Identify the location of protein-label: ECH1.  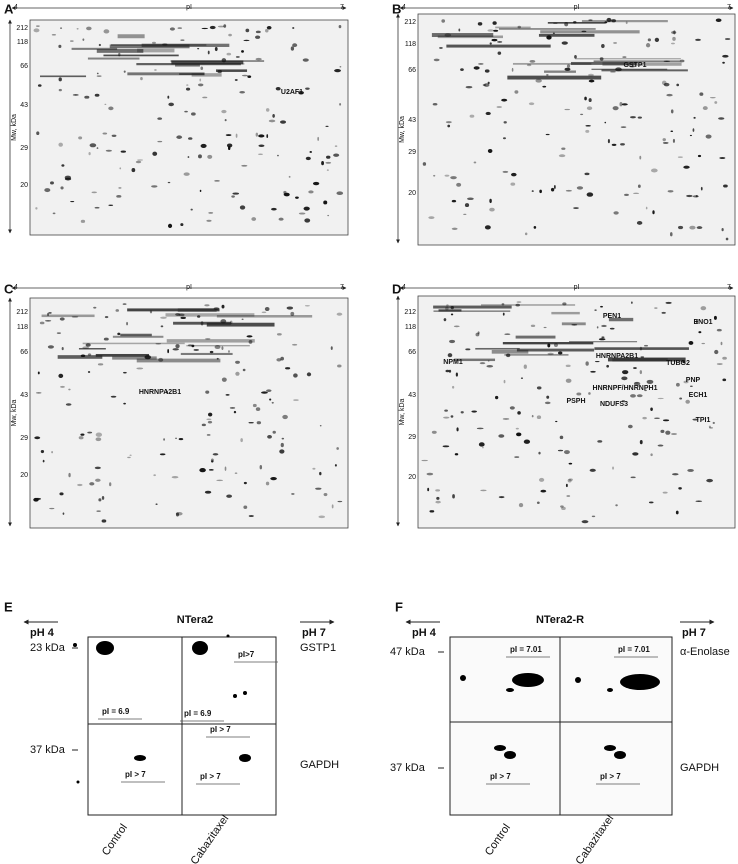
(698, 395).